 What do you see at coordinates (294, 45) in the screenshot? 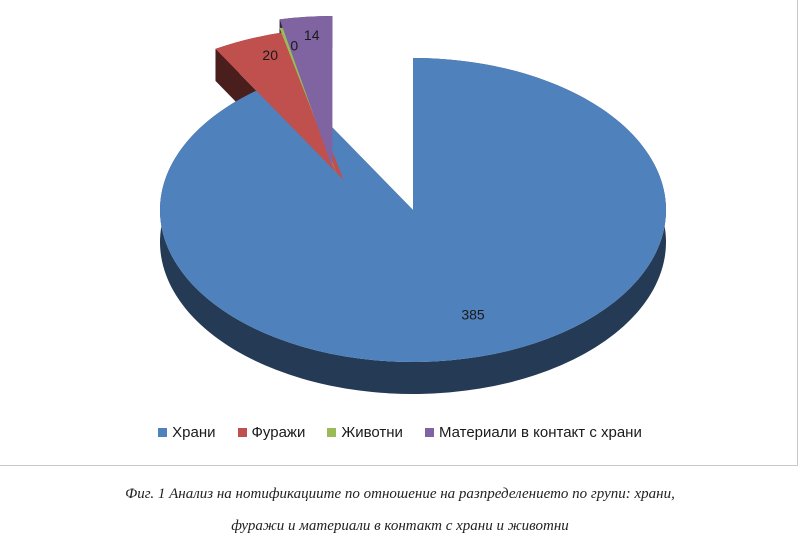
I see `data-label-animals: 0` at bounding box center [294, 45].